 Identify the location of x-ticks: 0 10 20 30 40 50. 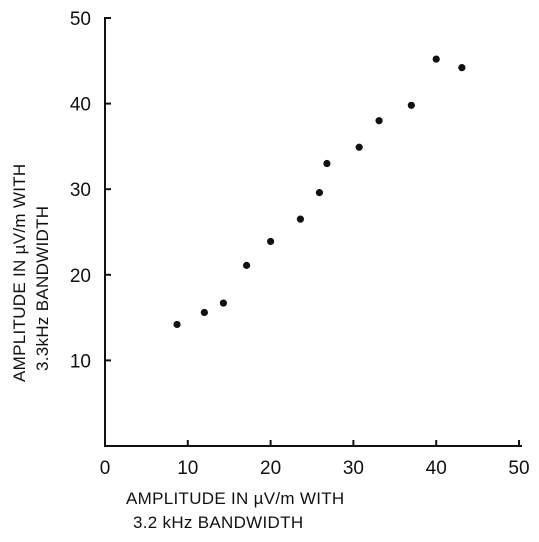
(315, 459).